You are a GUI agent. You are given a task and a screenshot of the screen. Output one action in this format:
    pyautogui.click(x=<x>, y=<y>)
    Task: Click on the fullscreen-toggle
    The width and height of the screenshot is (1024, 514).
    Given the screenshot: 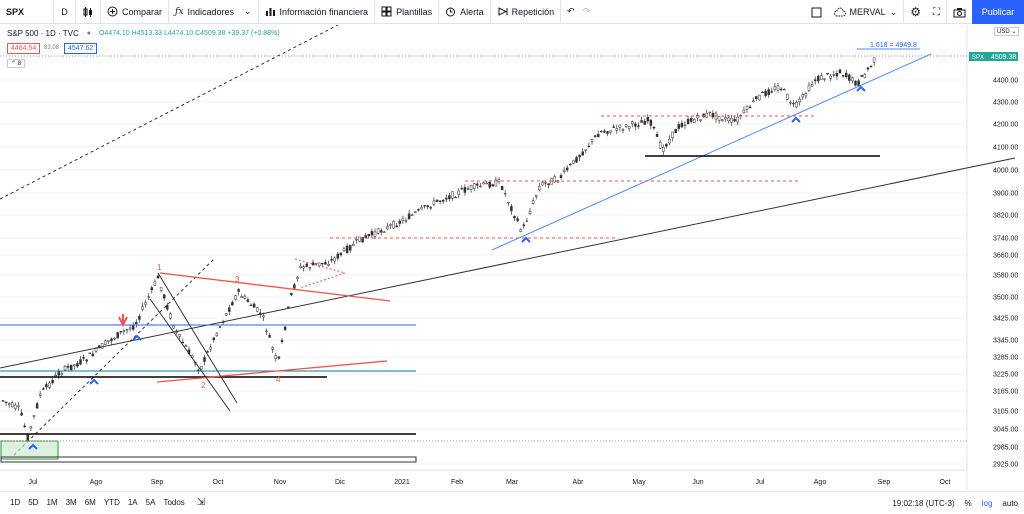 What is the action you would take?
    pyautogui.click(x=816, y=12)
    